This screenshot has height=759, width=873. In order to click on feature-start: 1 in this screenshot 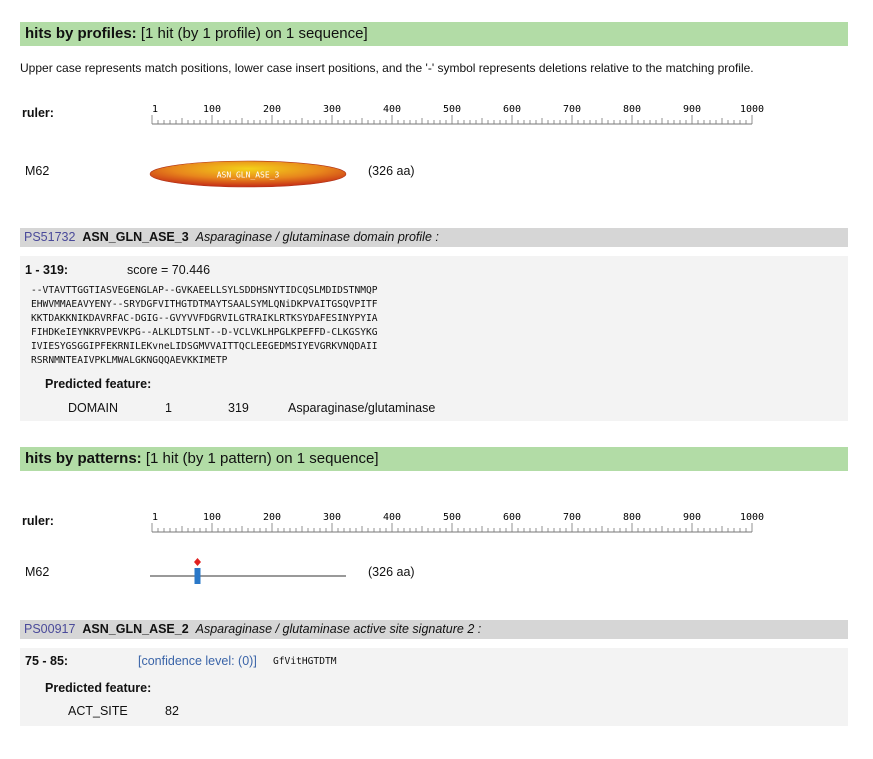, I will do `click(168, 408)`.